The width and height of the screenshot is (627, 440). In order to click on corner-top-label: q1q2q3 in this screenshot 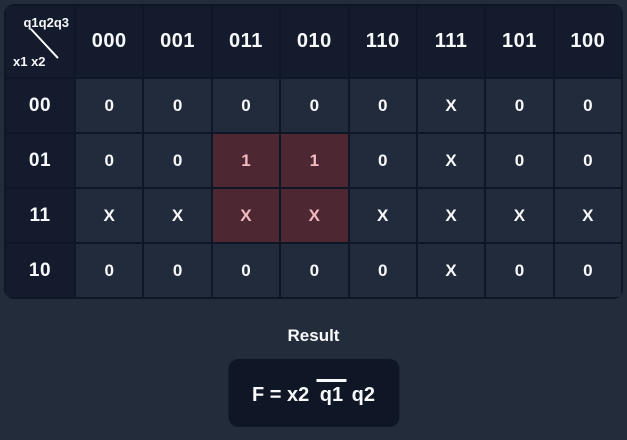, I will do `click(46, 22)`.